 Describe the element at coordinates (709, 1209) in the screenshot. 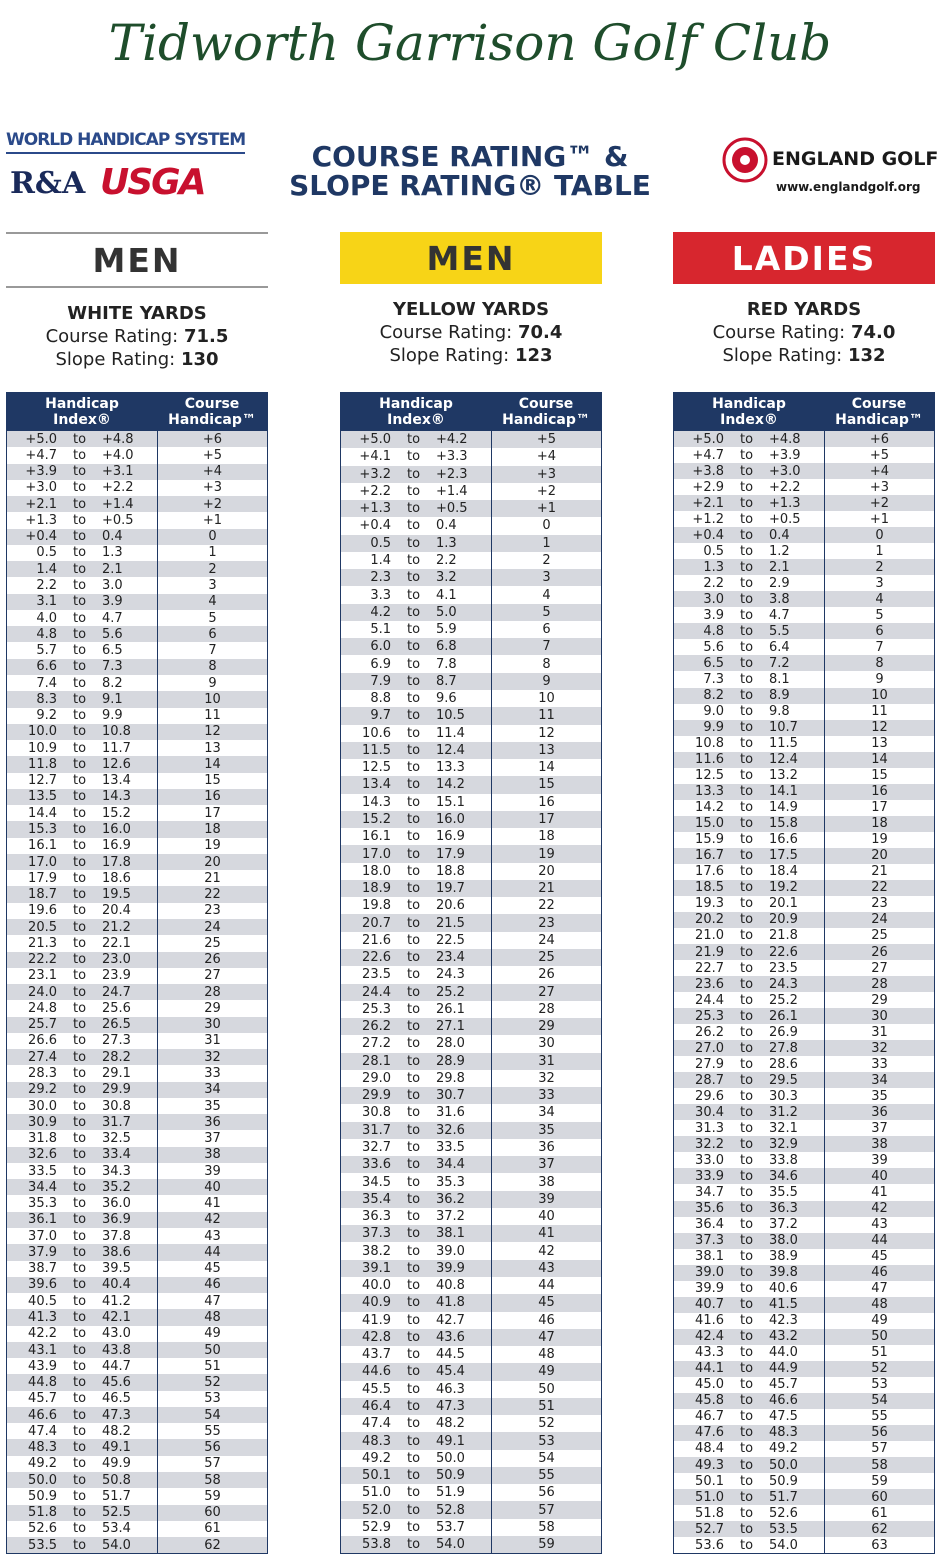

I see `index-from: 35.6` at that location.